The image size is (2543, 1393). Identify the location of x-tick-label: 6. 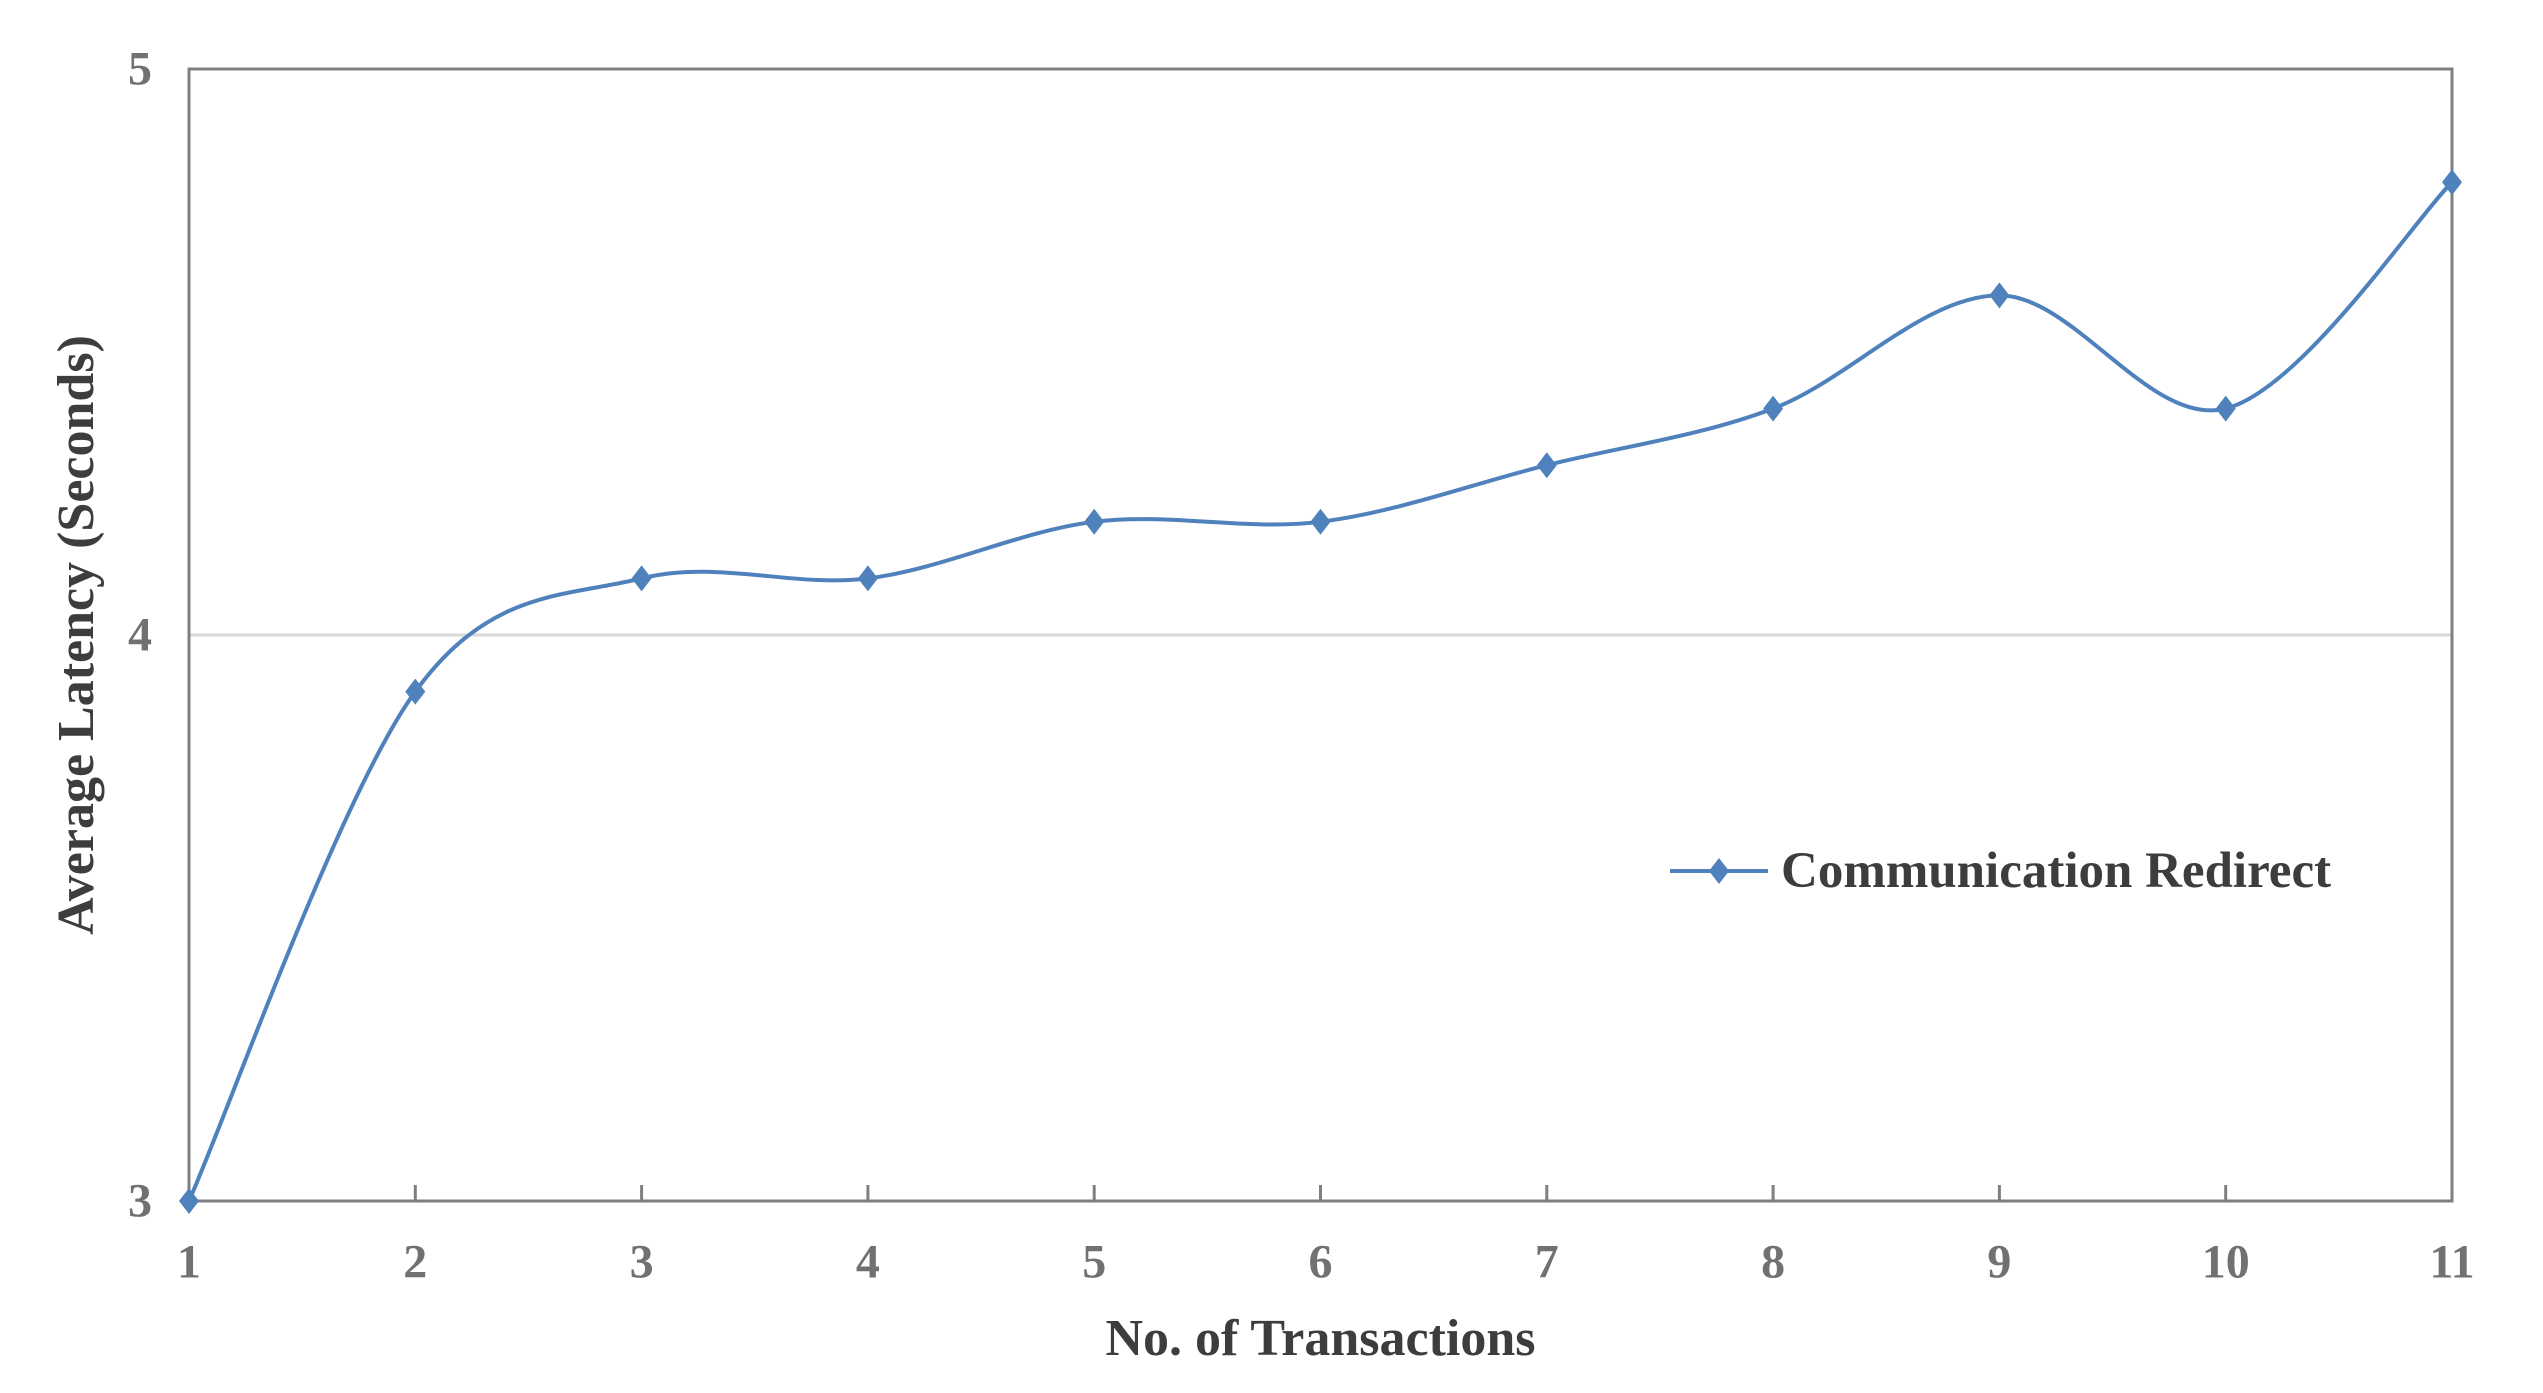
(1321, 1262).